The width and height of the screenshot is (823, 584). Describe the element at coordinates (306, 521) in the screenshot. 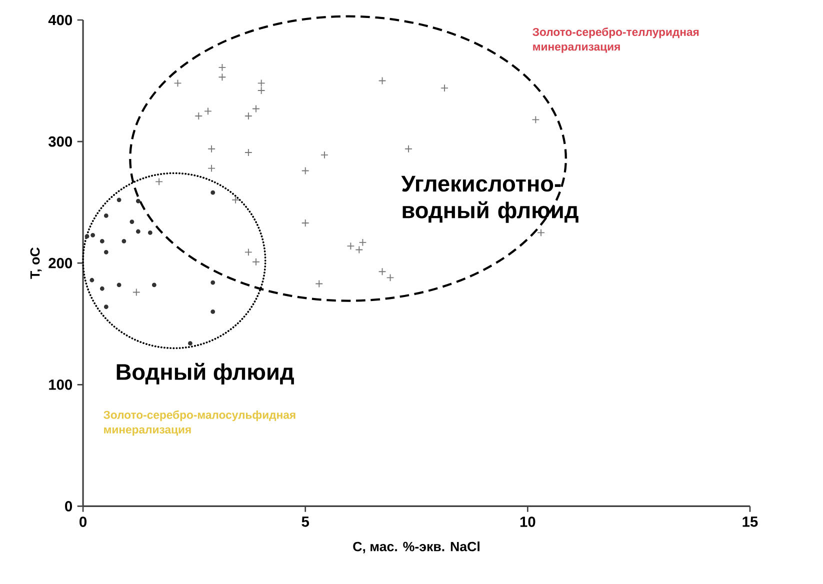

I see `x-tick-label: 5` at that location.